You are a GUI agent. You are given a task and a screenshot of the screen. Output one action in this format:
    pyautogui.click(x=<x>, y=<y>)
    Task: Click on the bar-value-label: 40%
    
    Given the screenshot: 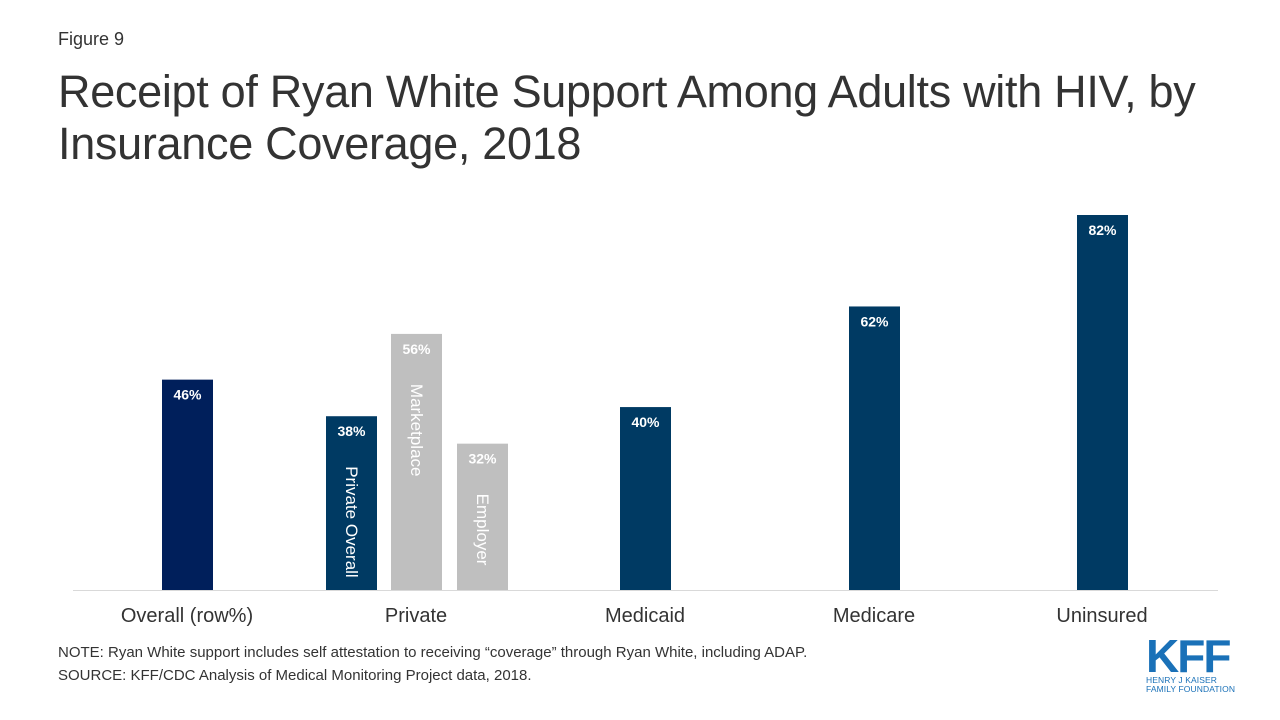 What is the action you would take?
    pyautogui.click(x=645, y=422)
    